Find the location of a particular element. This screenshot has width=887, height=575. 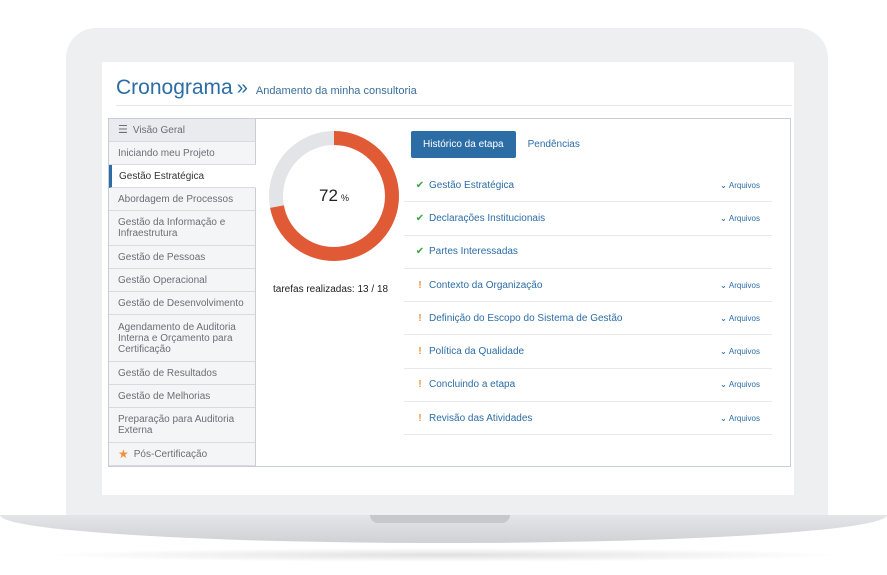

tab-pendencias: Pendências is located at coordinates (553, 144).